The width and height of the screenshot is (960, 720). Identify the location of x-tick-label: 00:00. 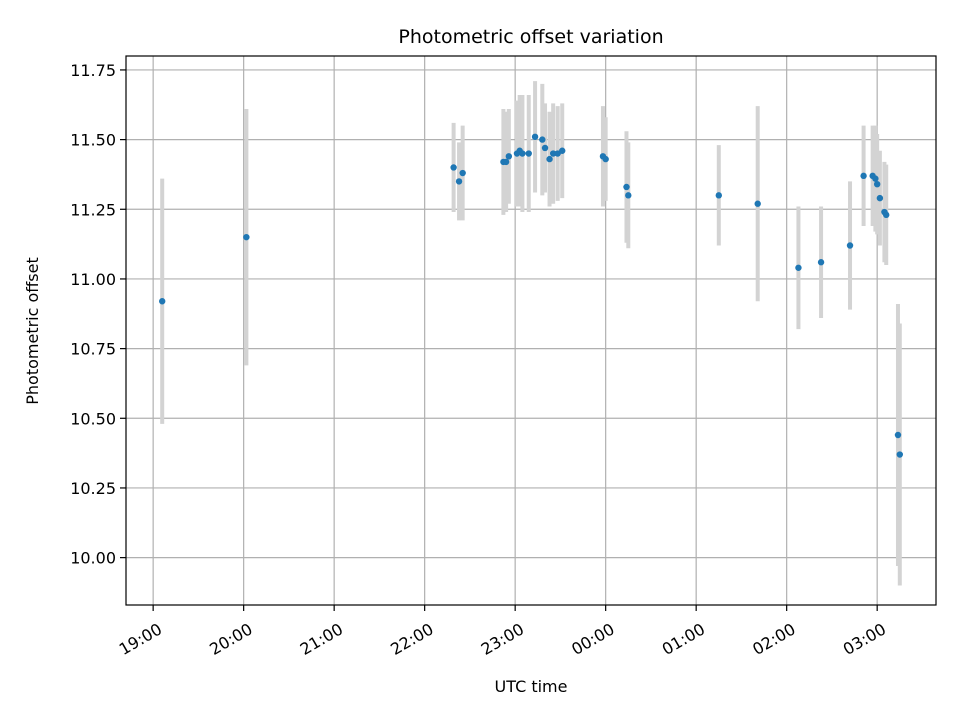
(592, 639).